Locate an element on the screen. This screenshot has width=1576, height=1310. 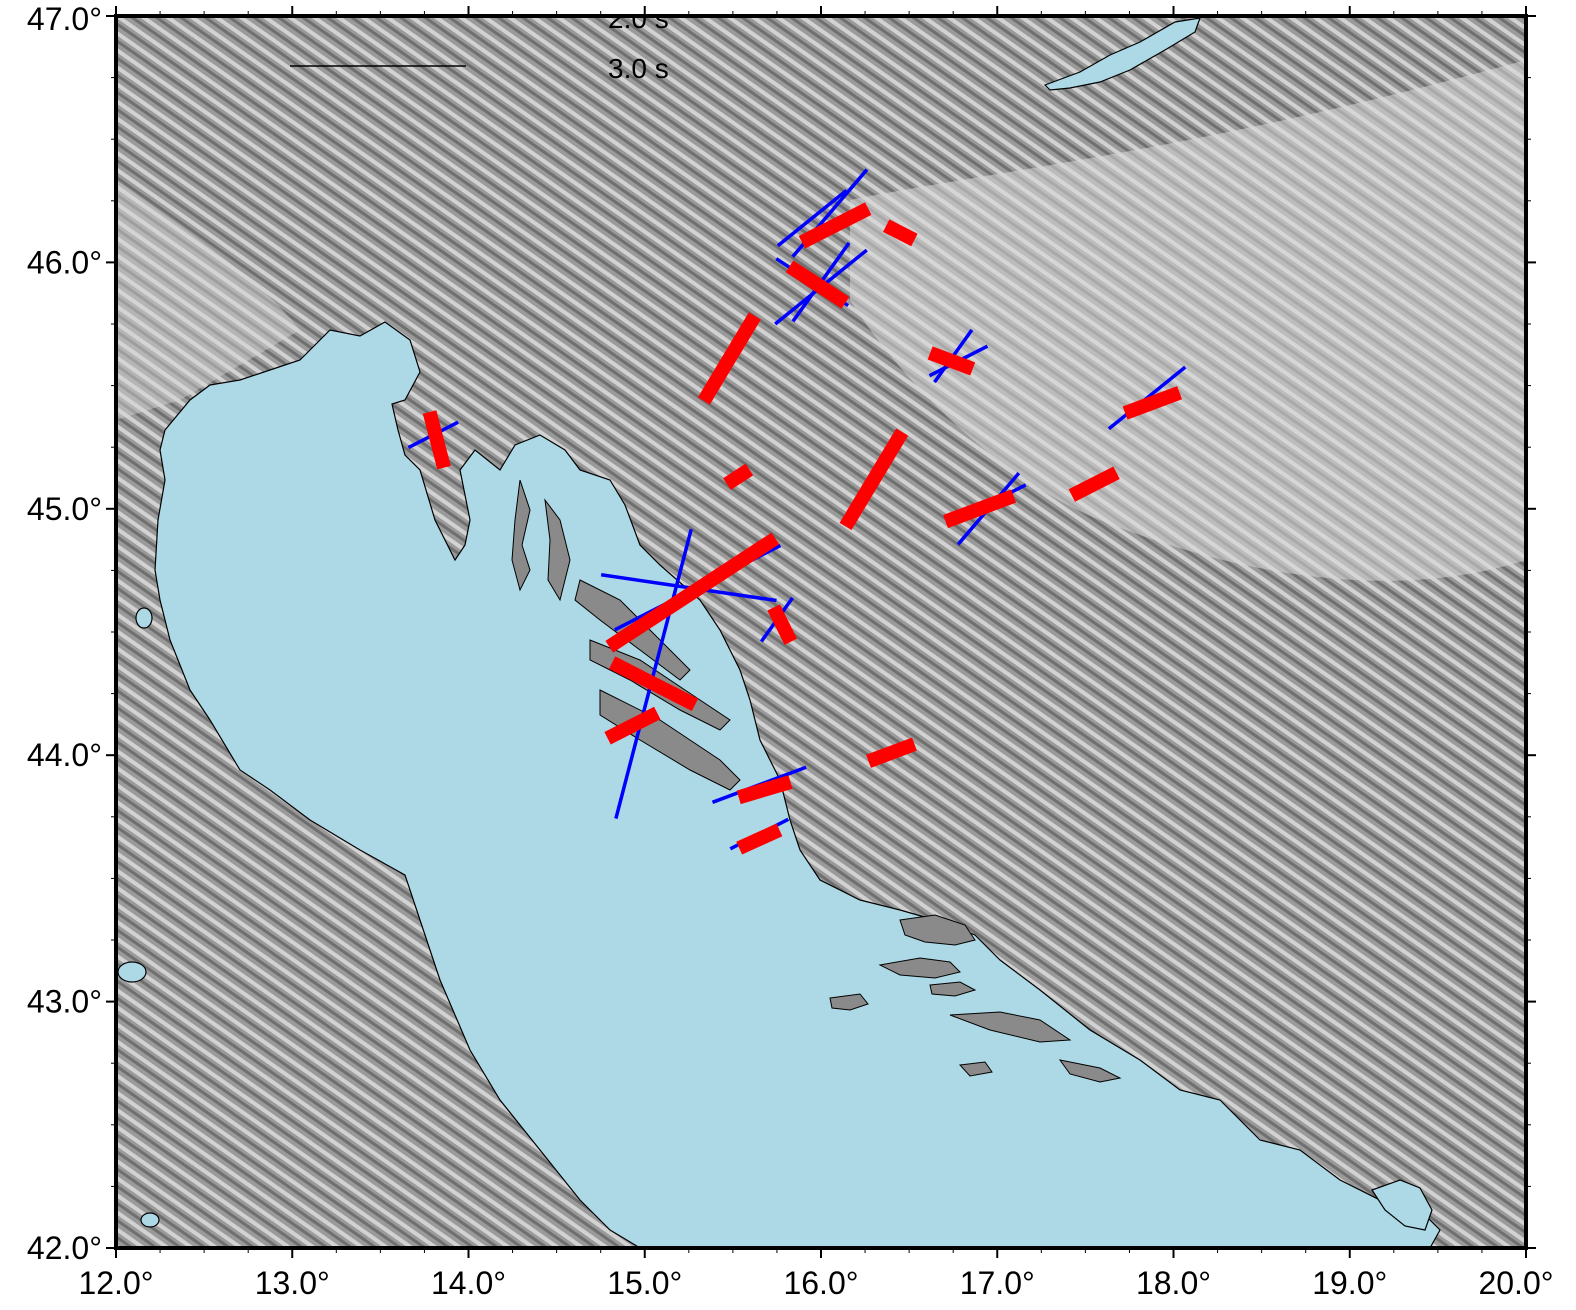
x-tick-label: 15.0° is located at coordinates (644, 1283).